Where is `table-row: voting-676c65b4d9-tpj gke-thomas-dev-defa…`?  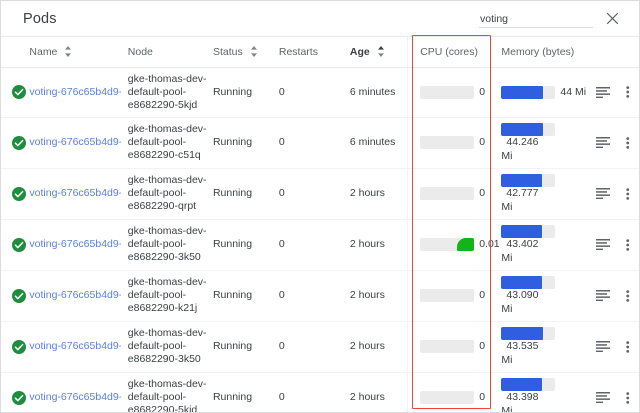
table-row: voting-676c65b4d9-tpj gke-thomas-dev-defa… is located at coordinates (320, 392).